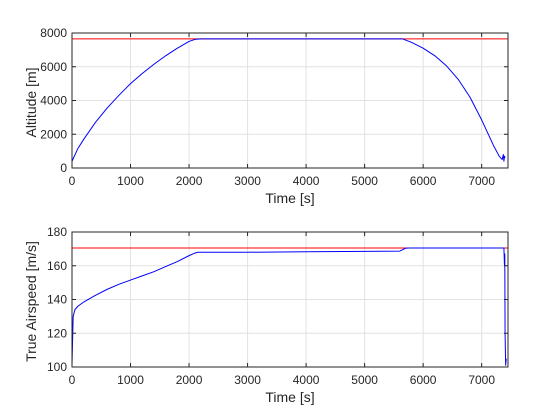 The image size is (560, 420). I want to click on airspeed-y-tick-label: 160, so click(57, 266).